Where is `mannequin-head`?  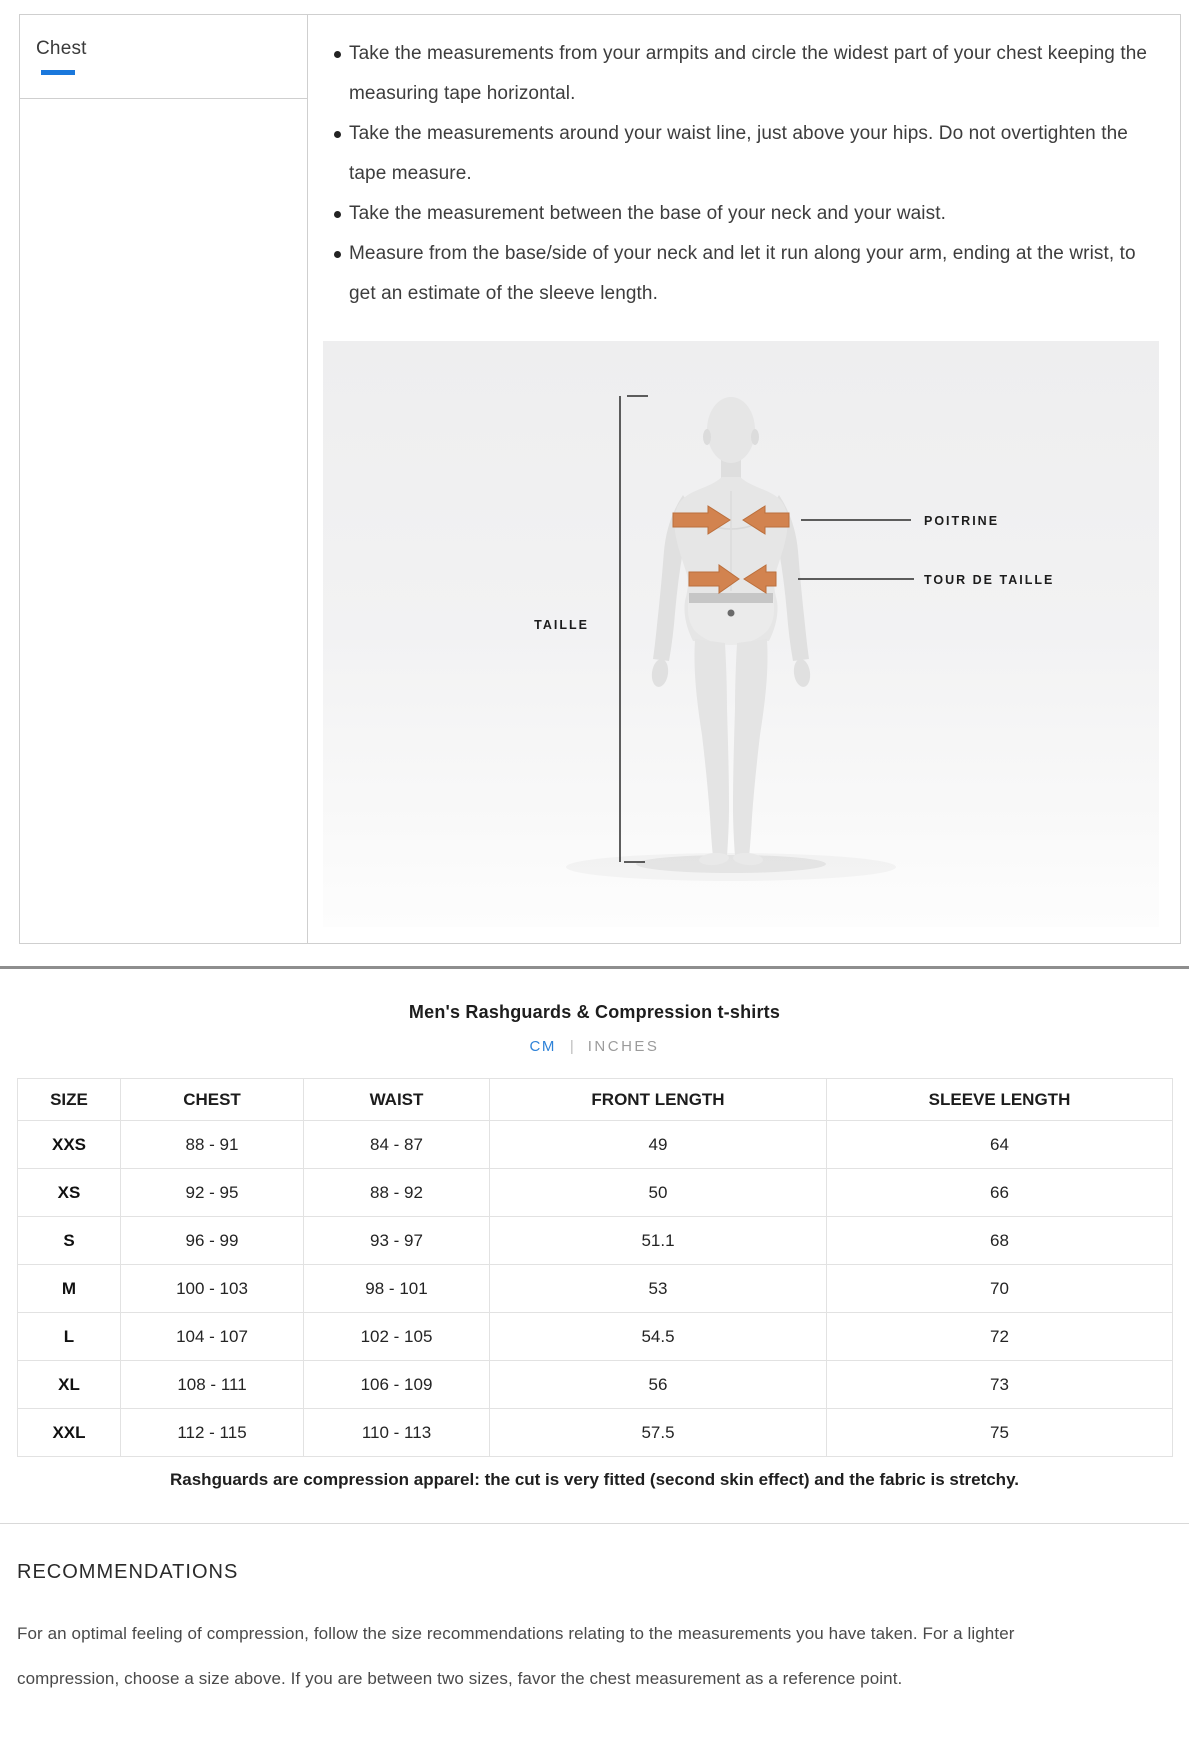
mannequin-head is located at coordinates (731, 430).